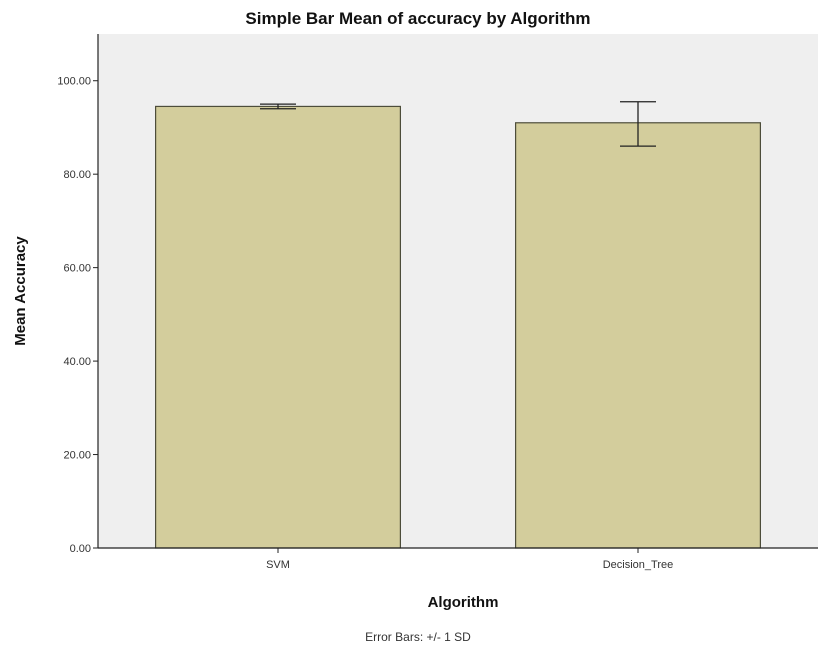  Describe the element at coordinates (463, 602) in the screenshot. I see `x-axis-title: Algorithm` at that location.